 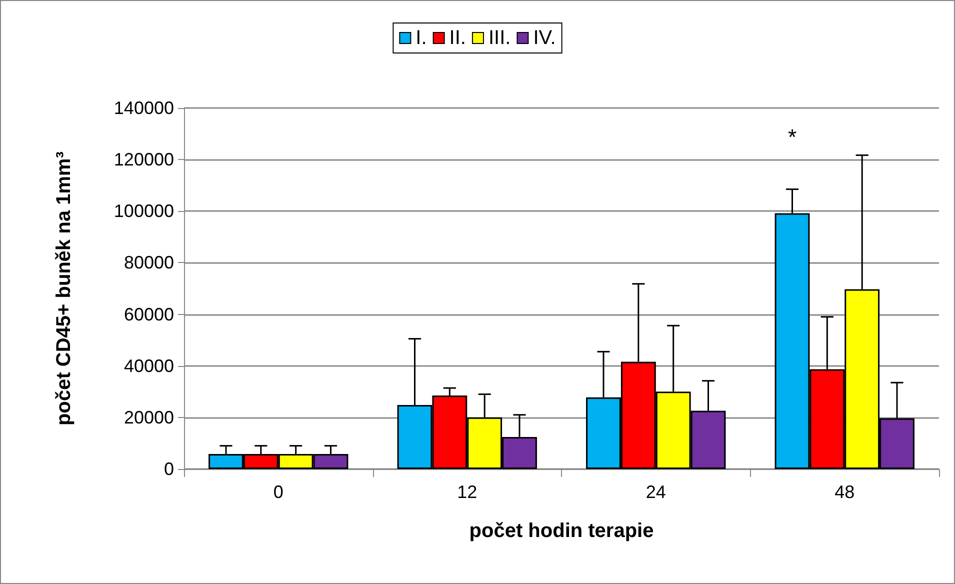 I want to click on annotation: *, so click(x=792, y=137).